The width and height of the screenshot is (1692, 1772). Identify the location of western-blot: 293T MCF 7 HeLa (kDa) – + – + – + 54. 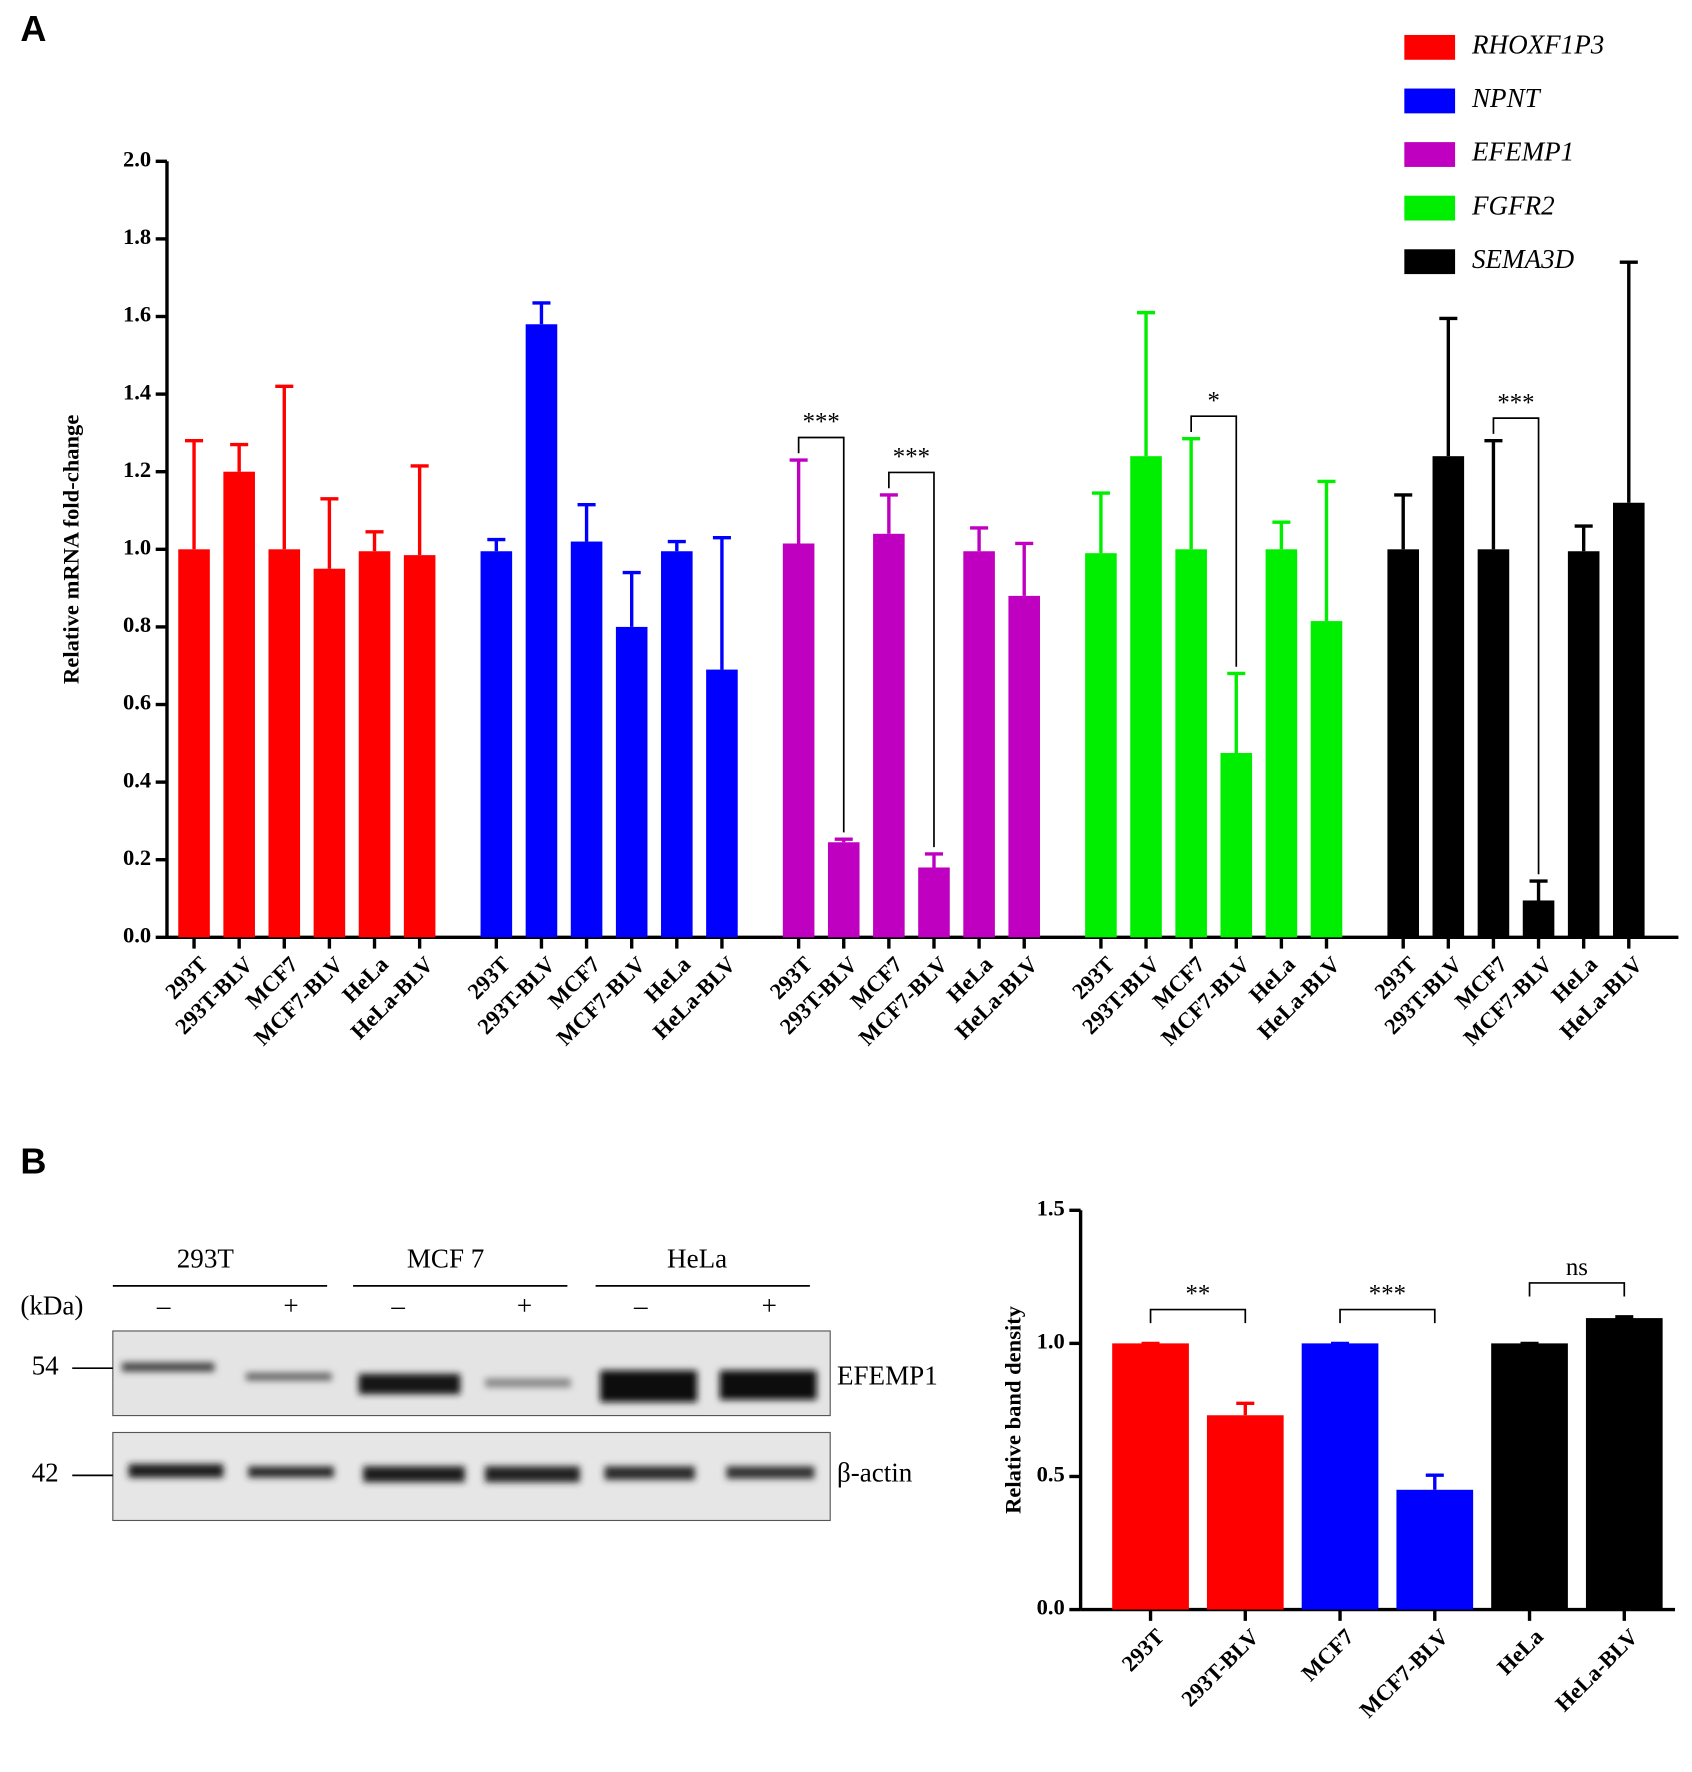
(479, 1382).